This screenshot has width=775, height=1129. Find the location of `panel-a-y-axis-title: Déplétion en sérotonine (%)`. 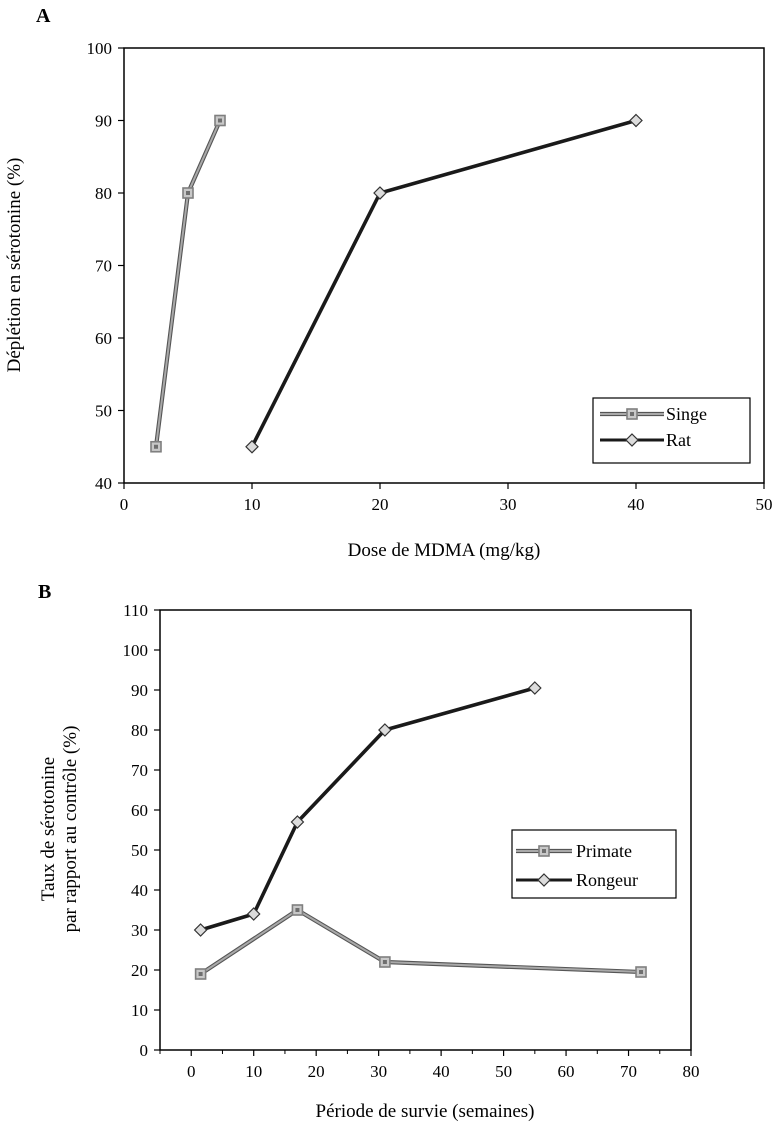

panel-a-y-axis-title: Déplétion en sérotonine (%) is located at coordinates (14, 265).